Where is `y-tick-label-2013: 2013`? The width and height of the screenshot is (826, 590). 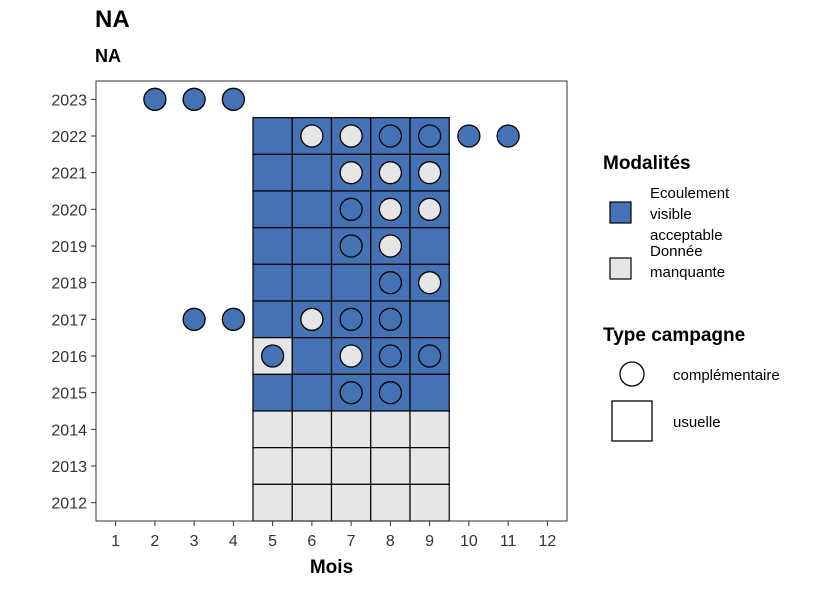
y-tick-label-2013: 2013 is located at coordinates (69, 467).